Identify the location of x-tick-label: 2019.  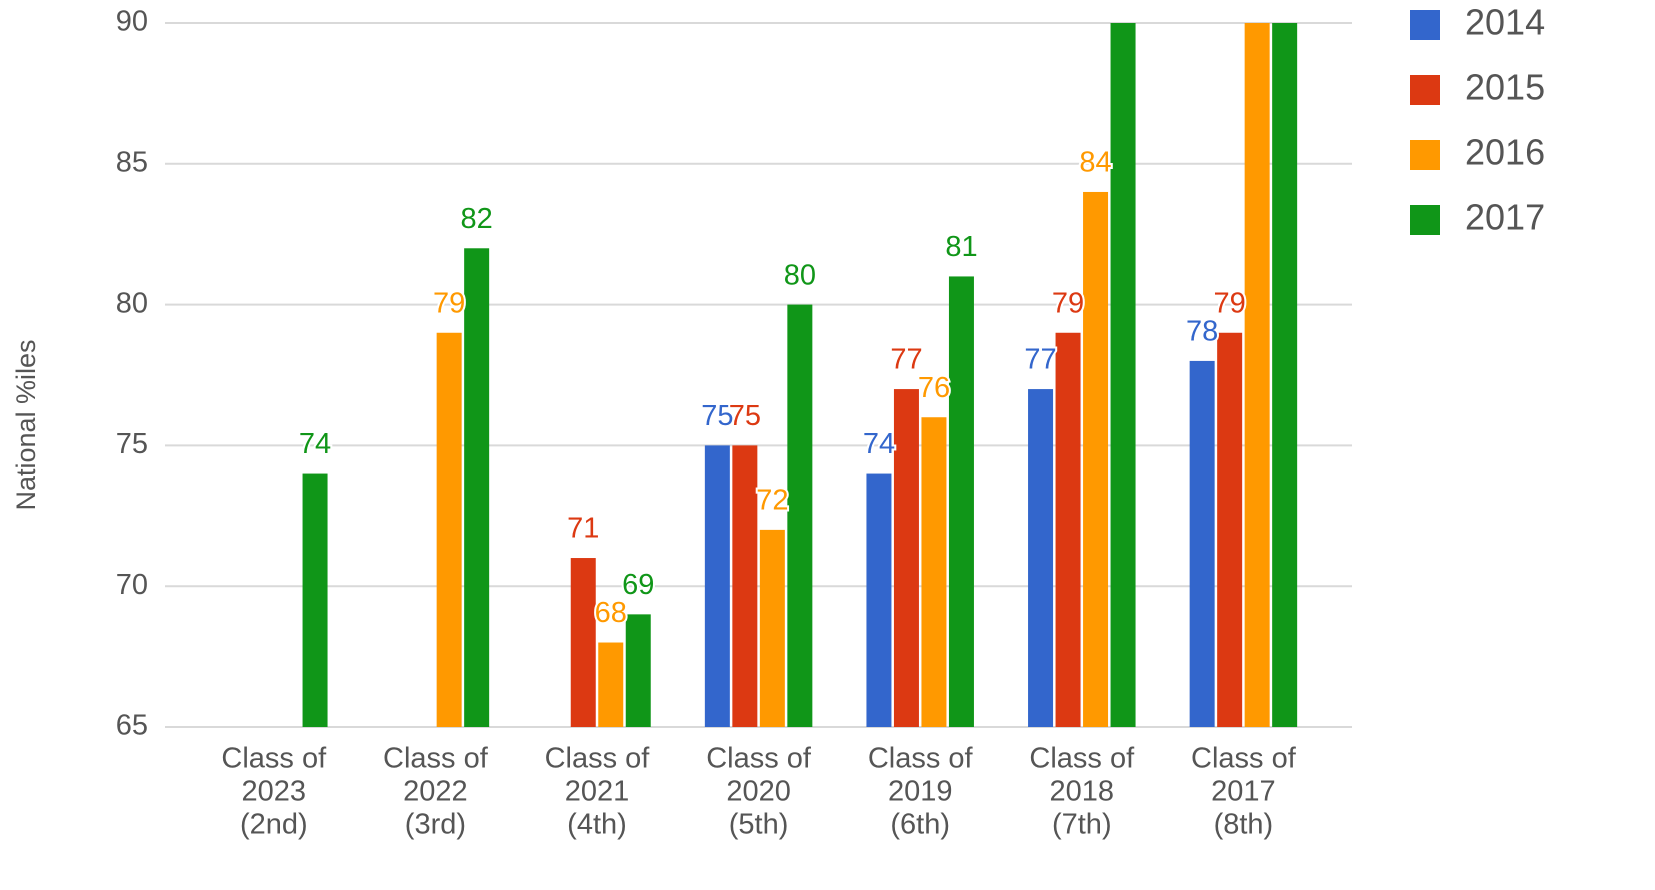
(920, 792).